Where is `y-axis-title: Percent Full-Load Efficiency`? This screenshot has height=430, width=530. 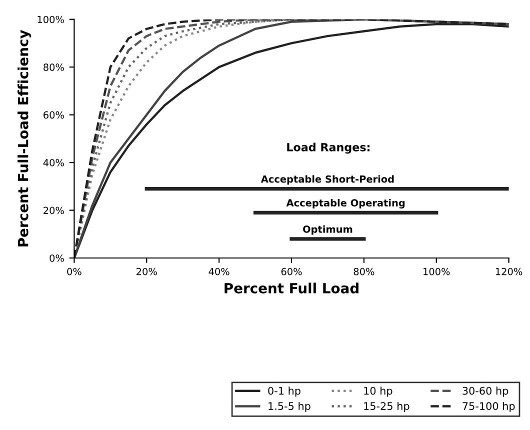 y-axis-title: Percent Full-Load Efficiency is located at coordinates (25, 138).